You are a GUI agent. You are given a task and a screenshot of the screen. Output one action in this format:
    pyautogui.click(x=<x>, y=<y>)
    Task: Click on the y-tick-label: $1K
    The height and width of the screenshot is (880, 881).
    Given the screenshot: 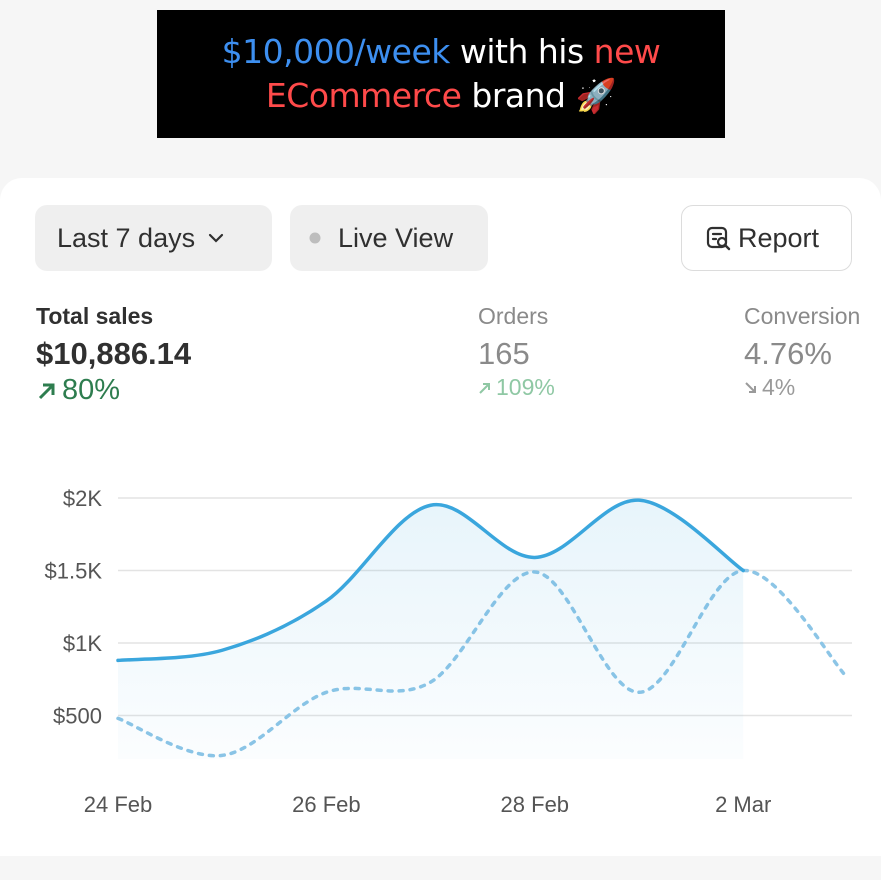 What is the action you would take?
    pyautogui.click(x=82, y=643)
    